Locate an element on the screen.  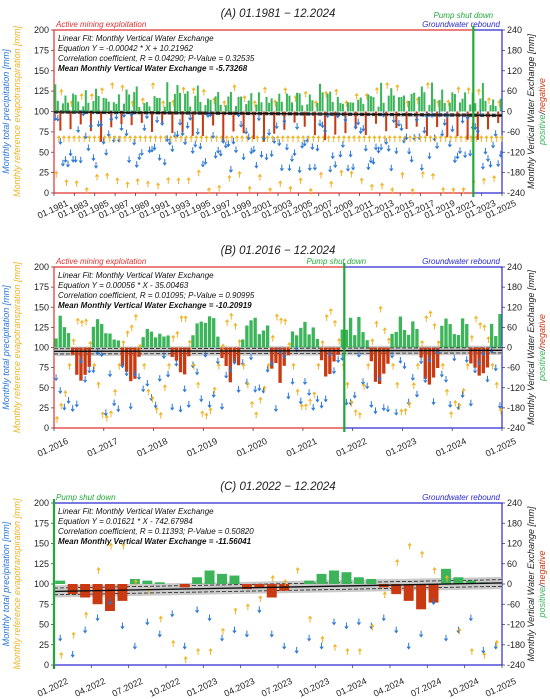
left-tick-label: 25 is located at coordinates (44, 173).